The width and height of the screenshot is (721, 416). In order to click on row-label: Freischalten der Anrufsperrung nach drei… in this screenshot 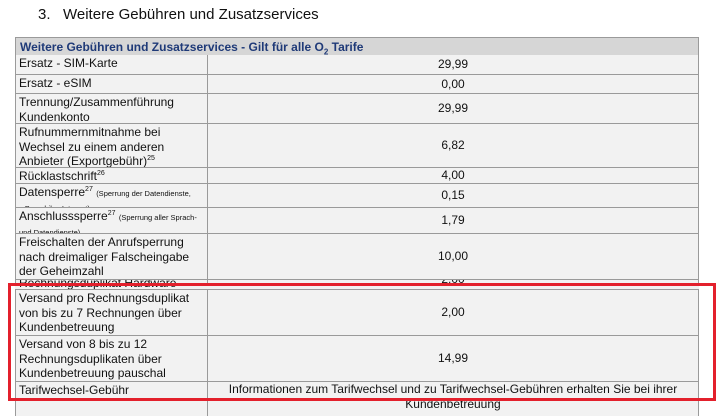, I will do `click(111, 256)`.